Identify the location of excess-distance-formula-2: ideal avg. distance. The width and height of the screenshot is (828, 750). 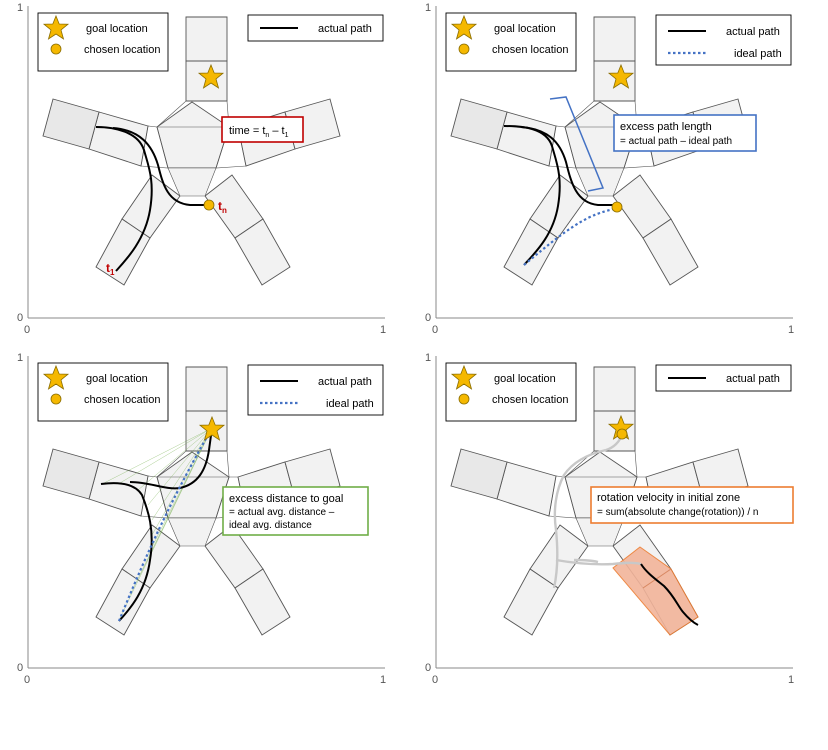
(270, 525).